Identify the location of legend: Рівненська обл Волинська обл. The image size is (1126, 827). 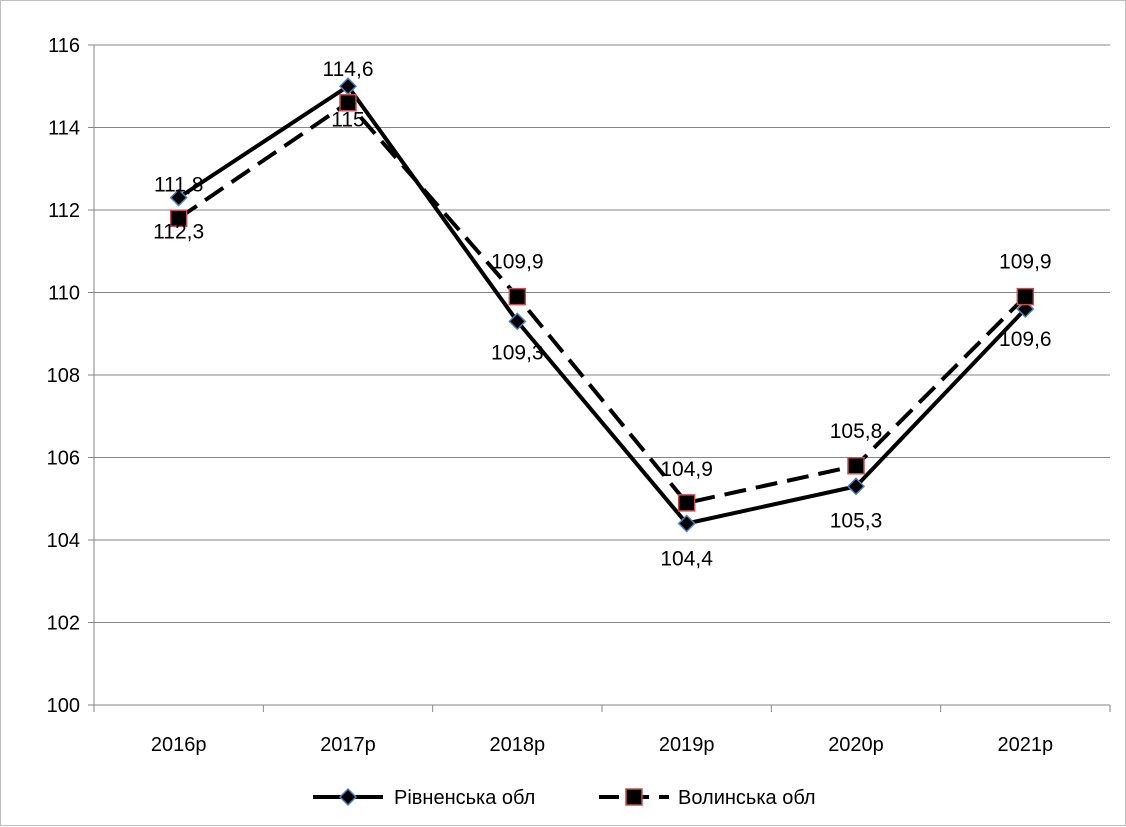
(564, 798).